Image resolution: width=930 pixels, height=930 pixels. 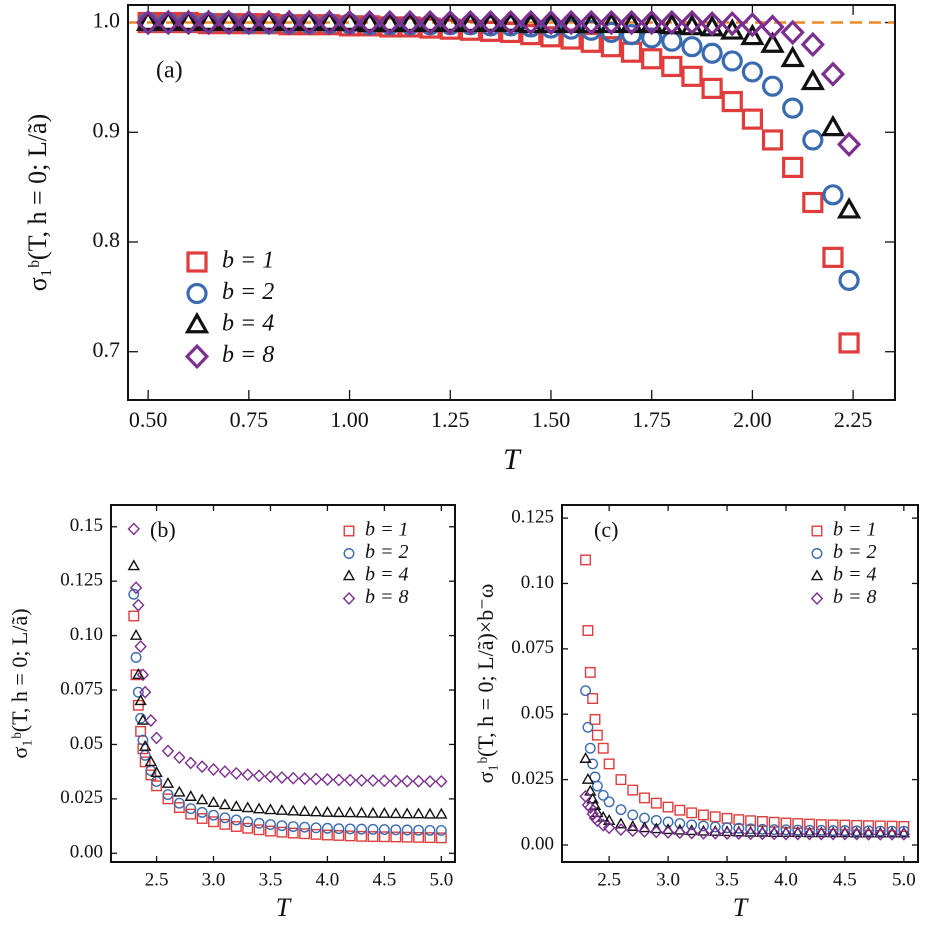 What do you see at coordinates (107, 349) in the screenshot?
I see `y-tick-label: 0.7` at bounding box center [107, 349].